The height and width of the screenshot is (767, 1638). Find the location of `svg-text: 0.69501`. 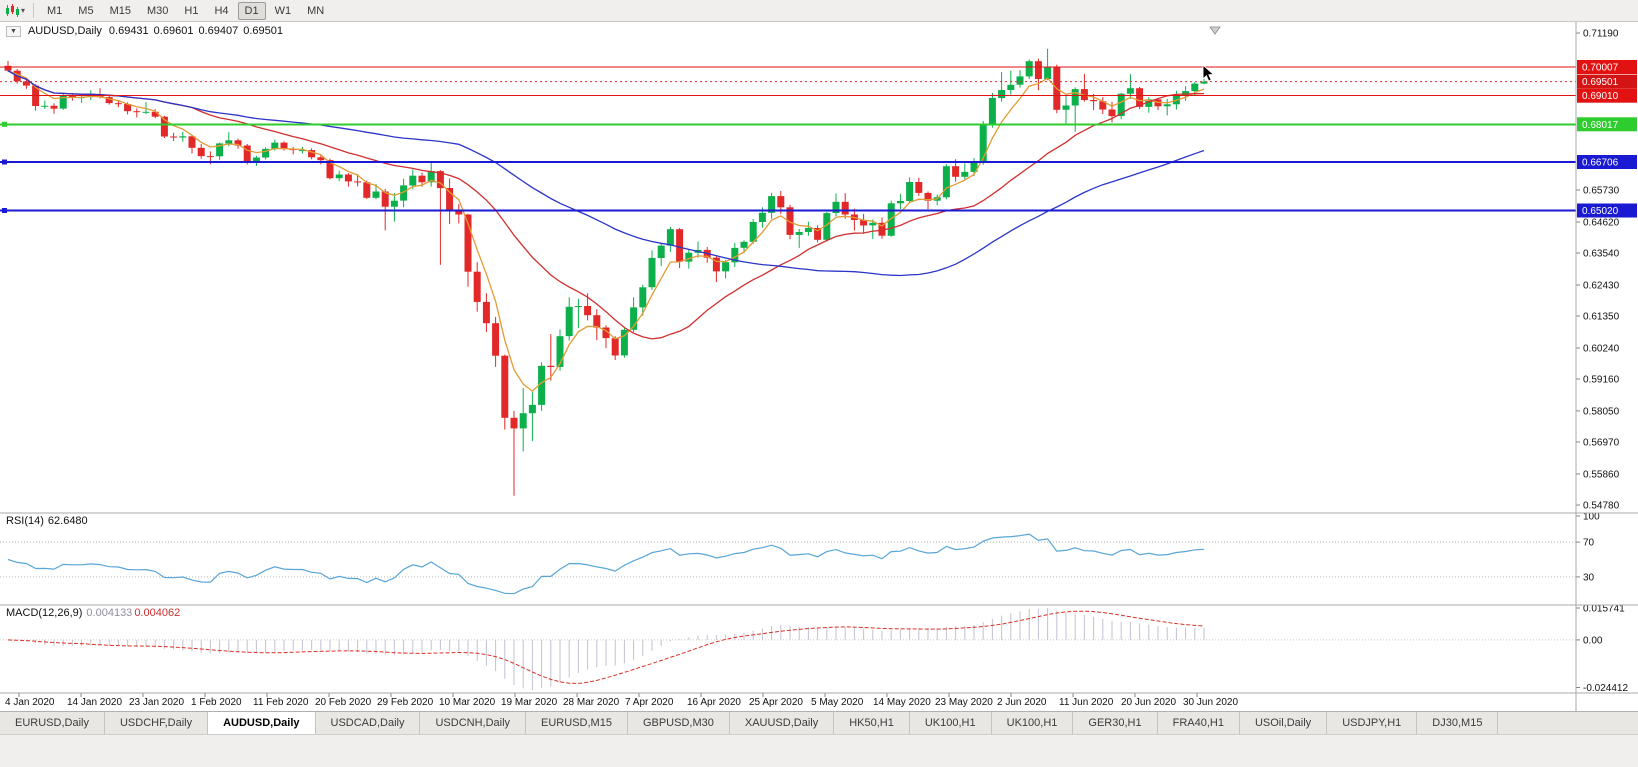

svg-text: 0.69501 is located at coordinates (1600, 82).